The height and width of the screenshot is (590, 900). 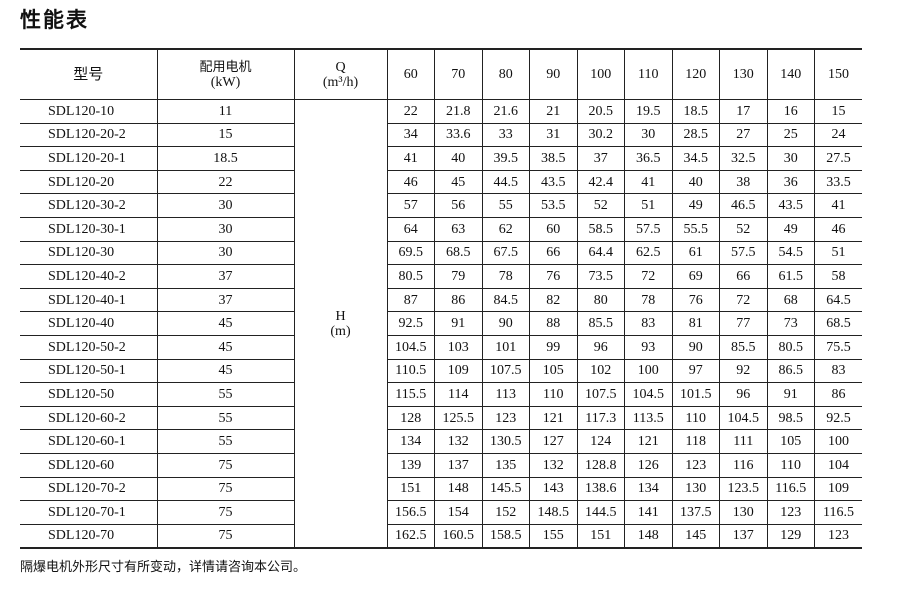 I want to click on head-value-cell: 37, so click(x=600, y=158).